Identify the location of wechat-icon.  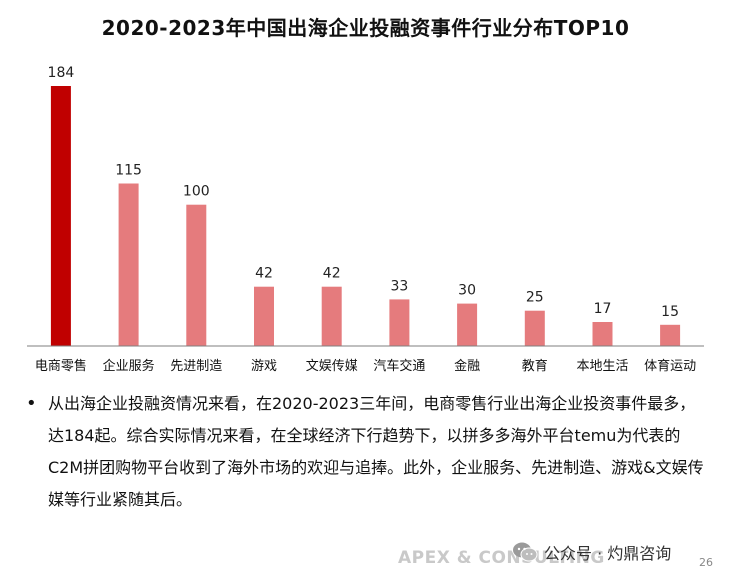
(525, 552).